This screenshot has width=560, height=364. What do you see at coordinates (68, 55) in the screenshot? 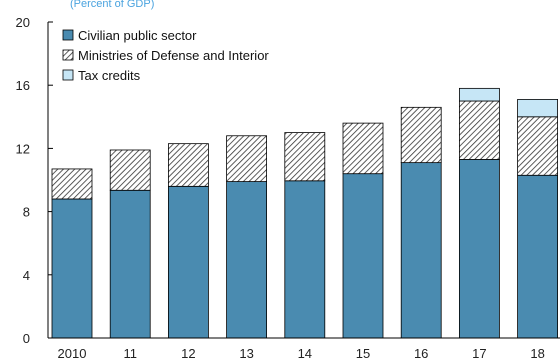
I see `legend-swatch-defense` at bounding box center [68, 55].